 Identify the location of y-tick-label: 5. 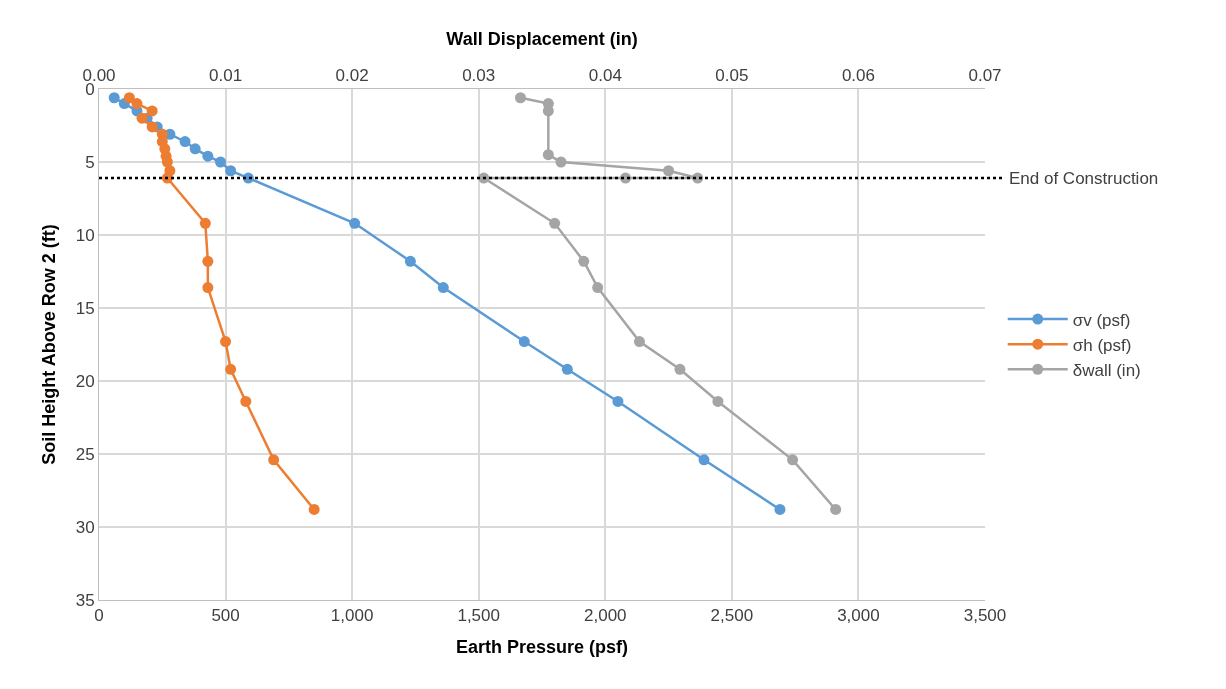
(90, 162).